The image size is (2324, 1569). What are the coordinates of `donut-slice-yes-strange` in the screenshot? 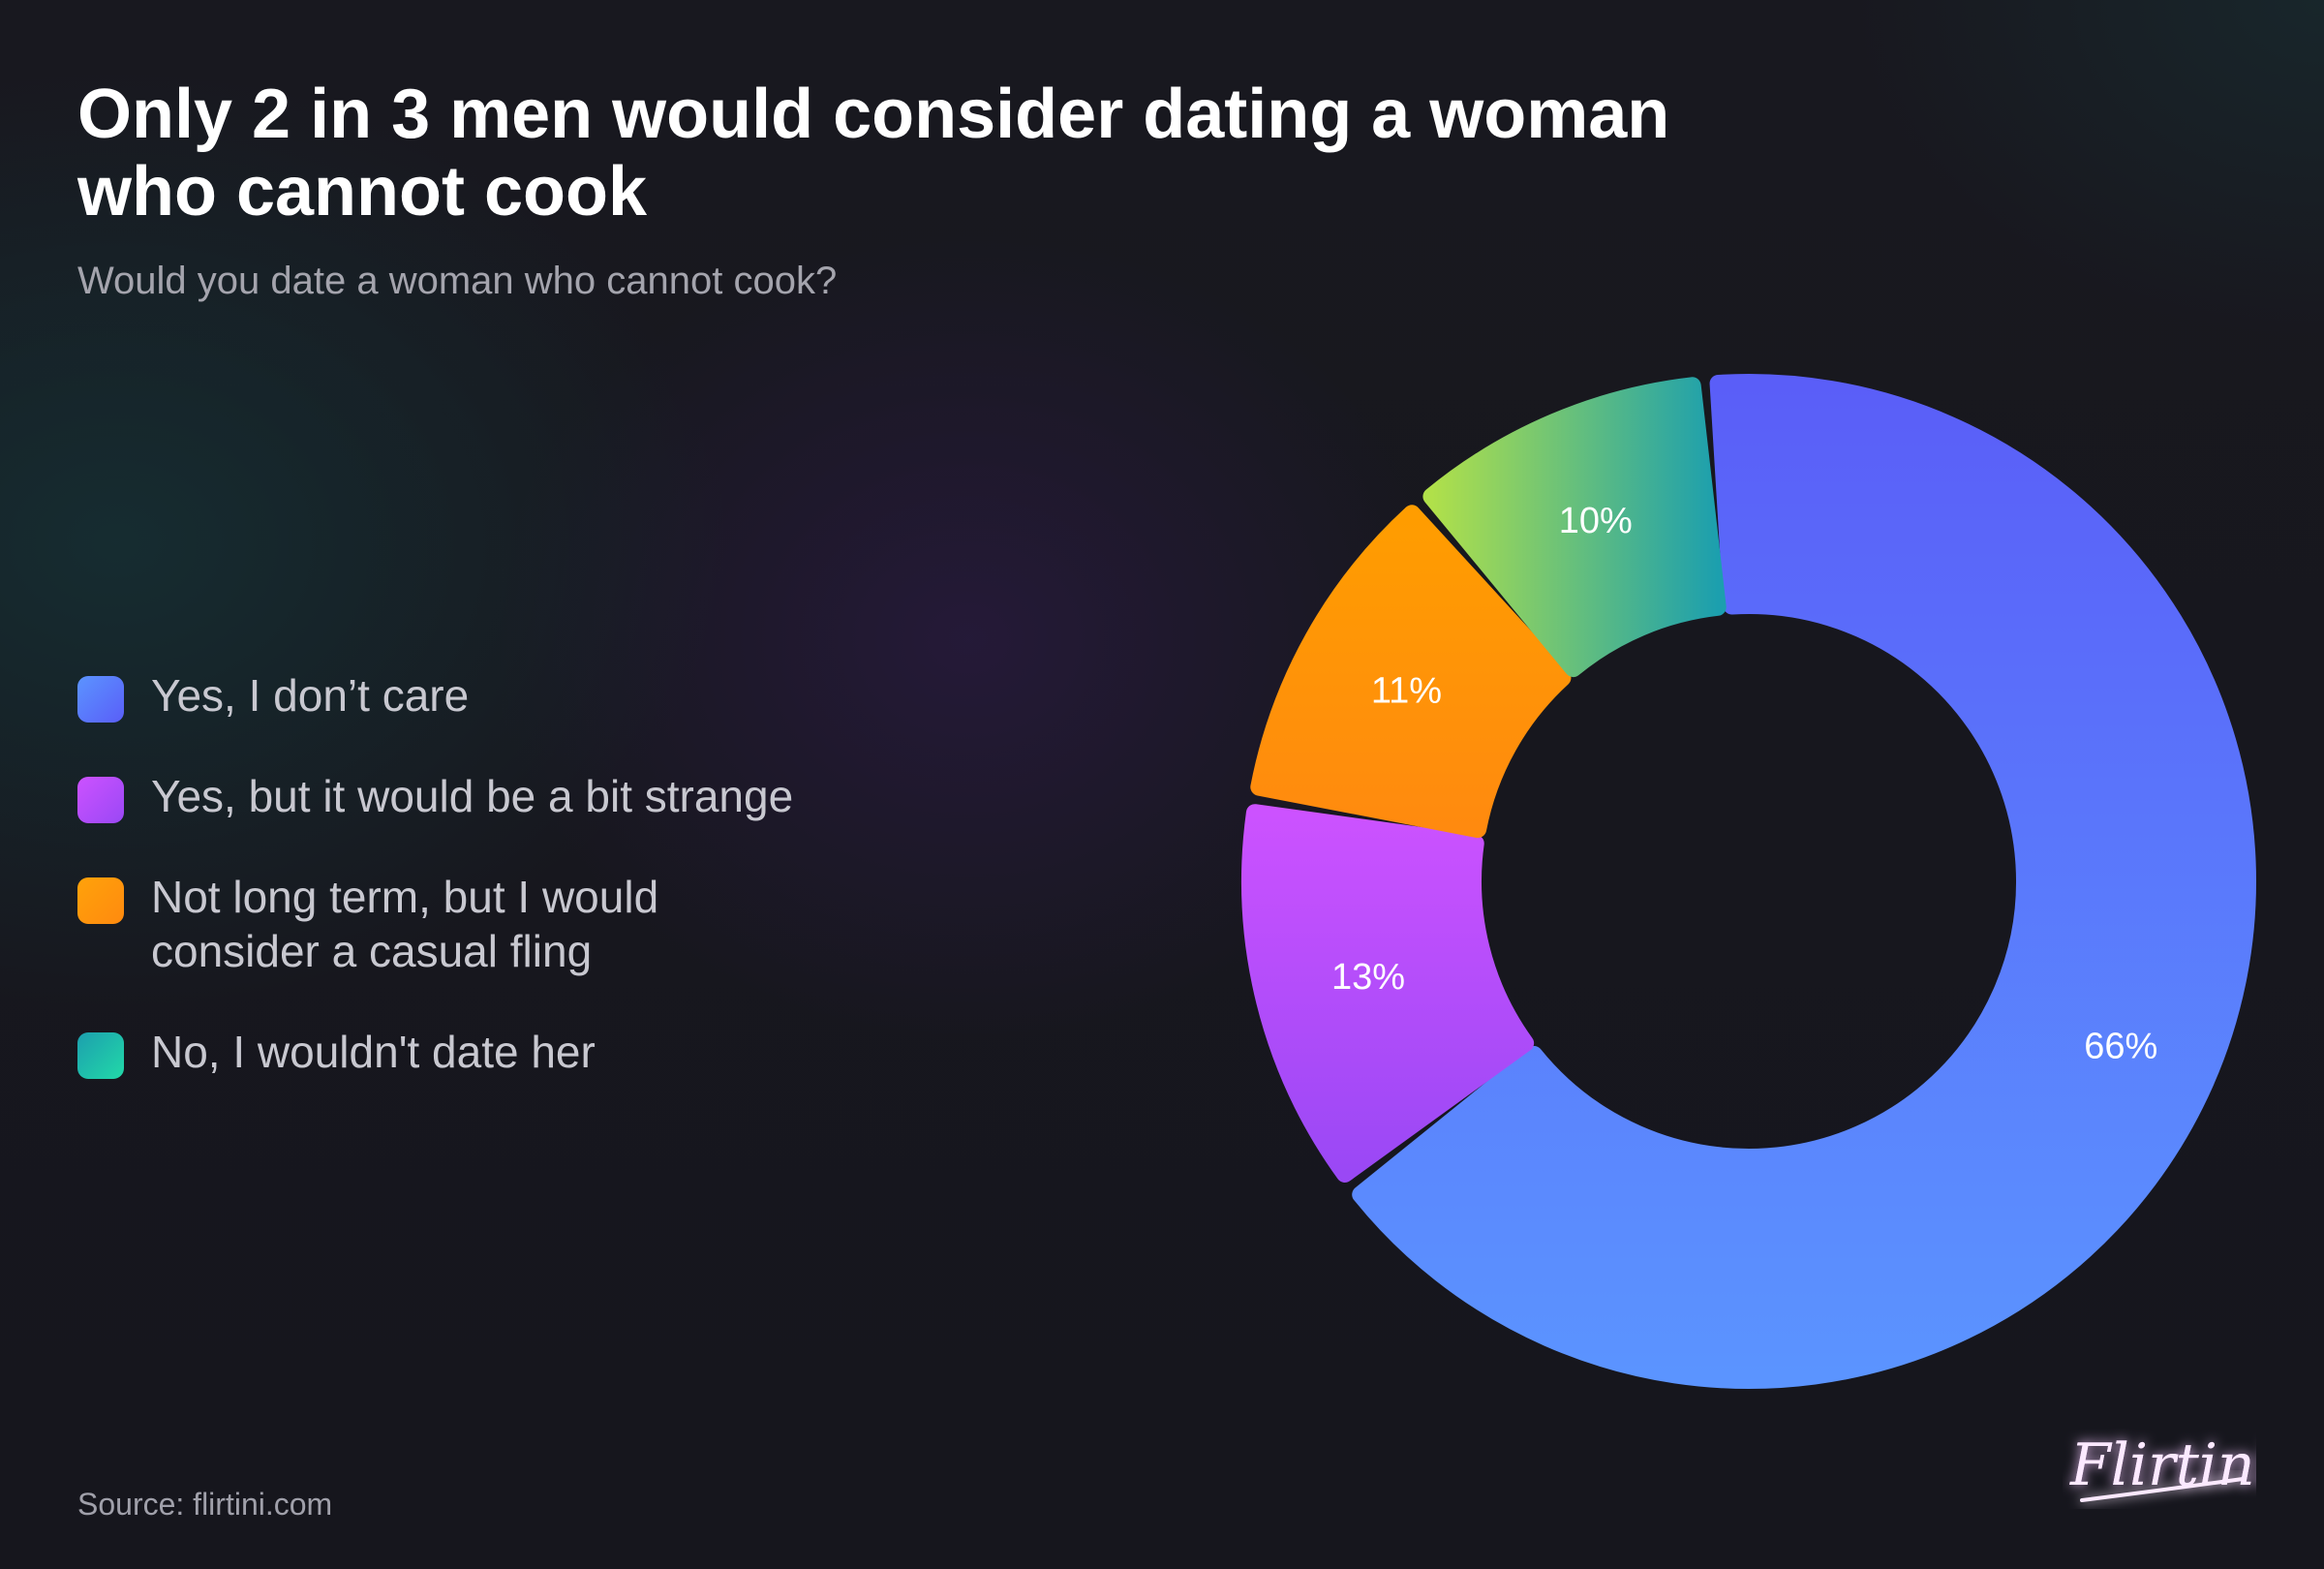 It's located at (1388, 993).